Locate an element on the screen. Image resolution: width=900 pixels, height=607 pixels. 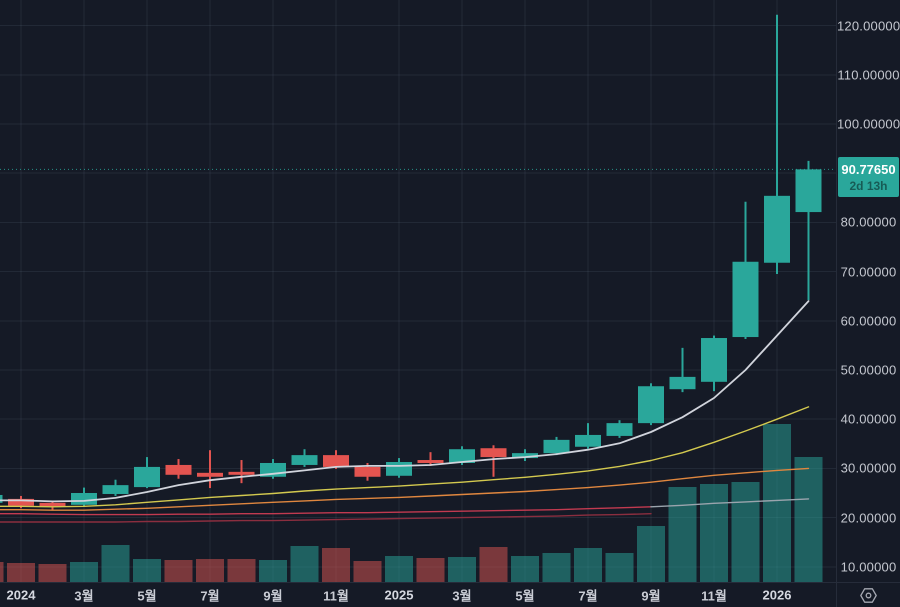
price-tick-label: 120.00000 is located at coordinates (868, 26).